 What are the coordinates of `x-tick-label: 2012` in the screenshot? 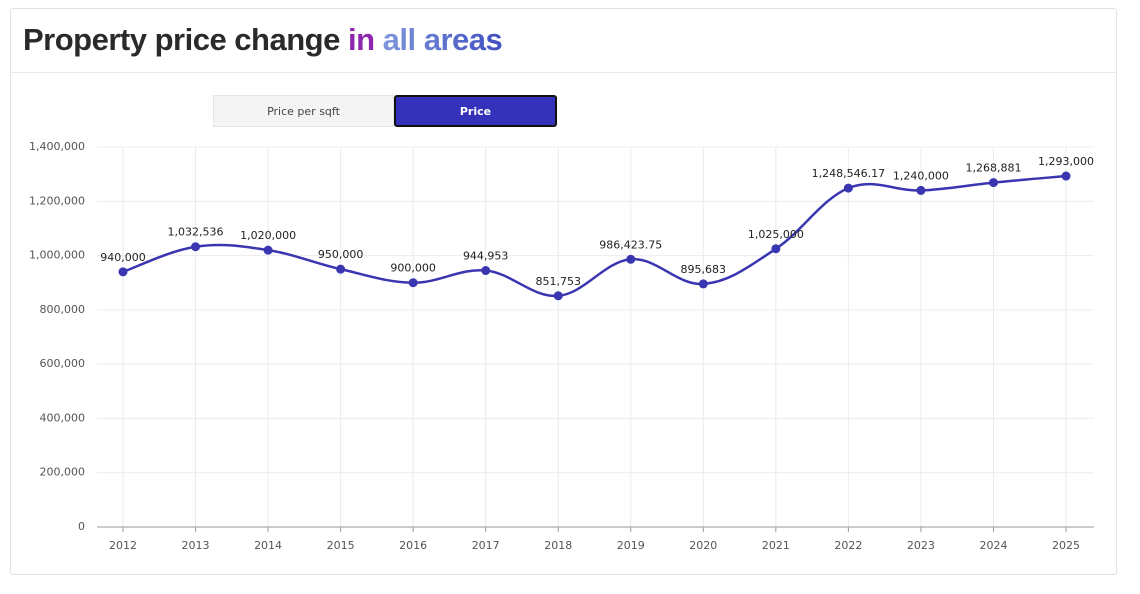 It's located at (123, 545).